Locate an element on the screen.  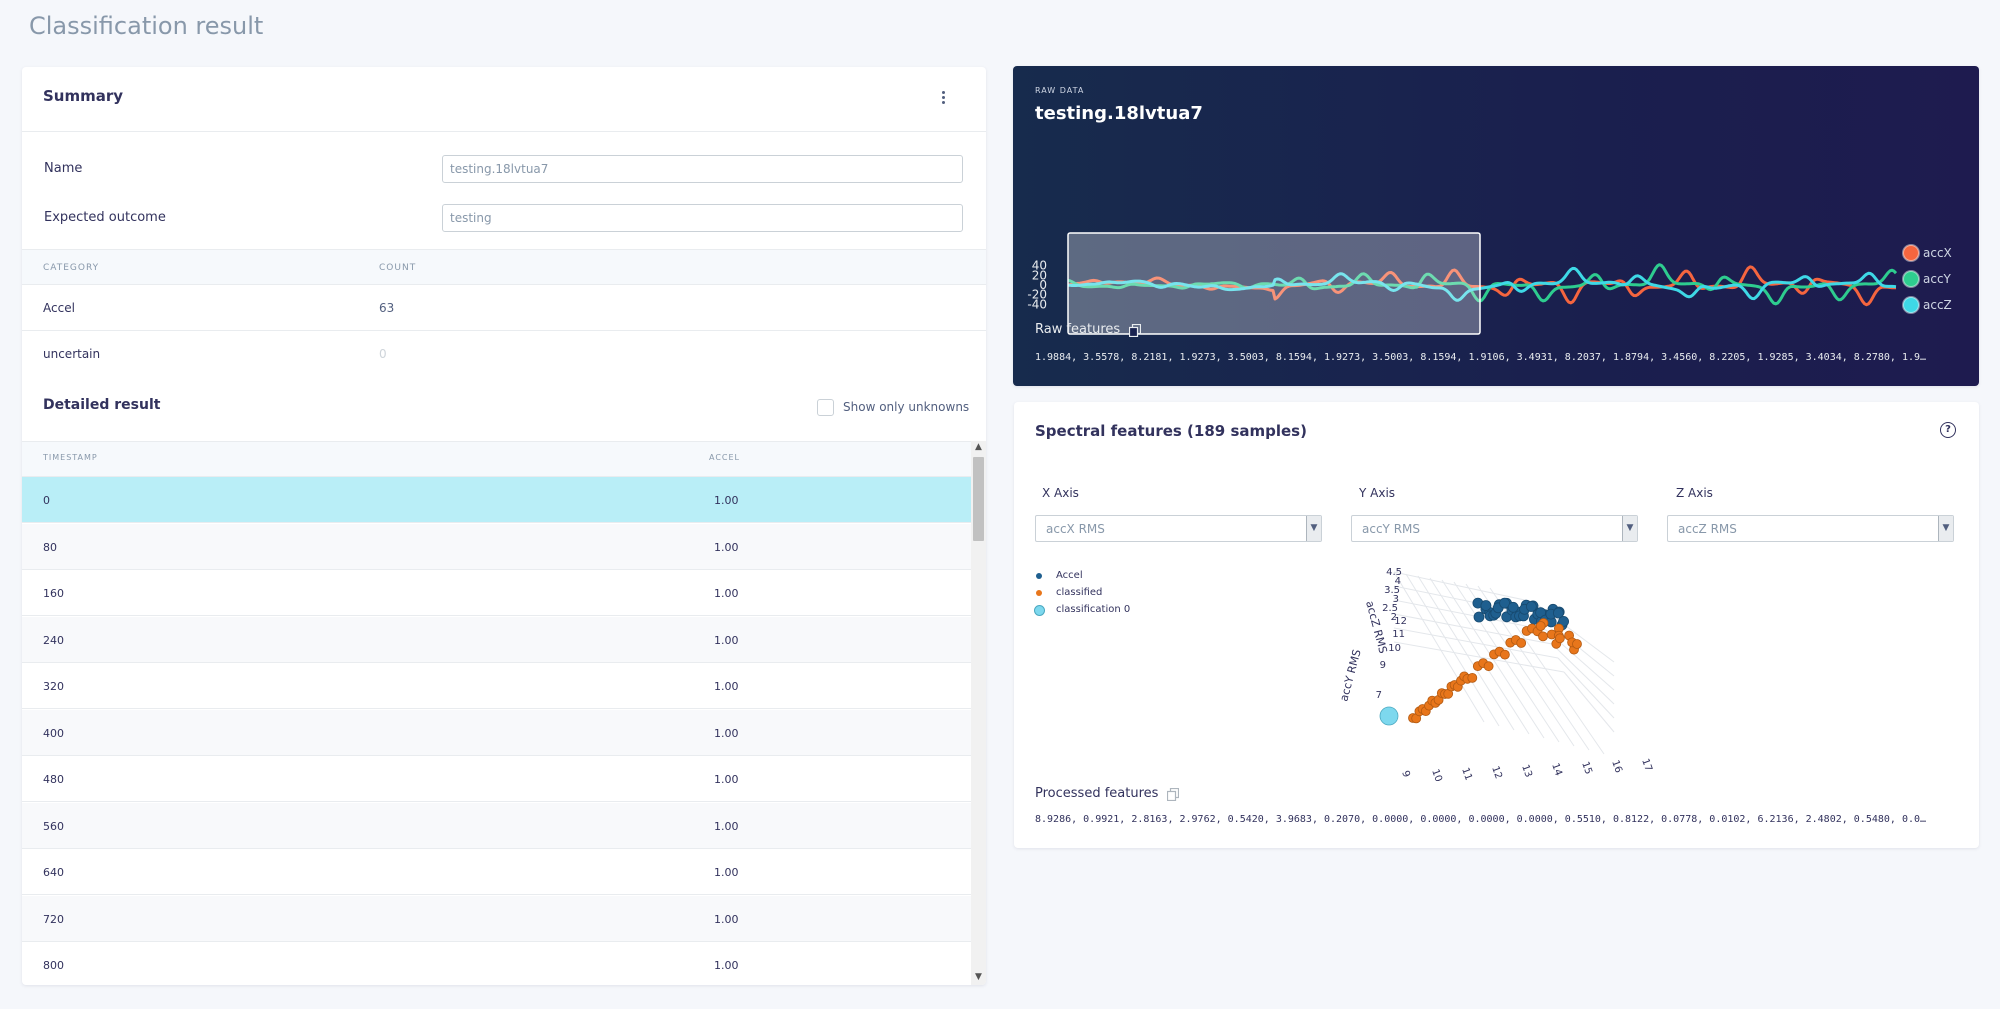
table-row: 800 1.00 is located at coordinates (496, 963).